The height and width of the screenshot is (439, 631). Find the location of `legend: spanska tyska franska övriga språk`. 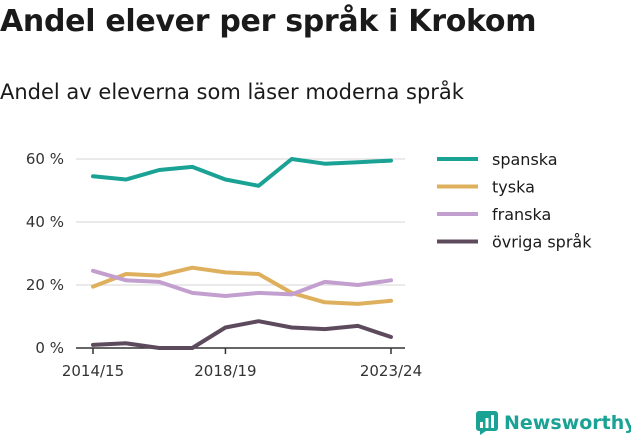

legend: spanska tyska franska övriga språk is located at coordinates (514, 201).